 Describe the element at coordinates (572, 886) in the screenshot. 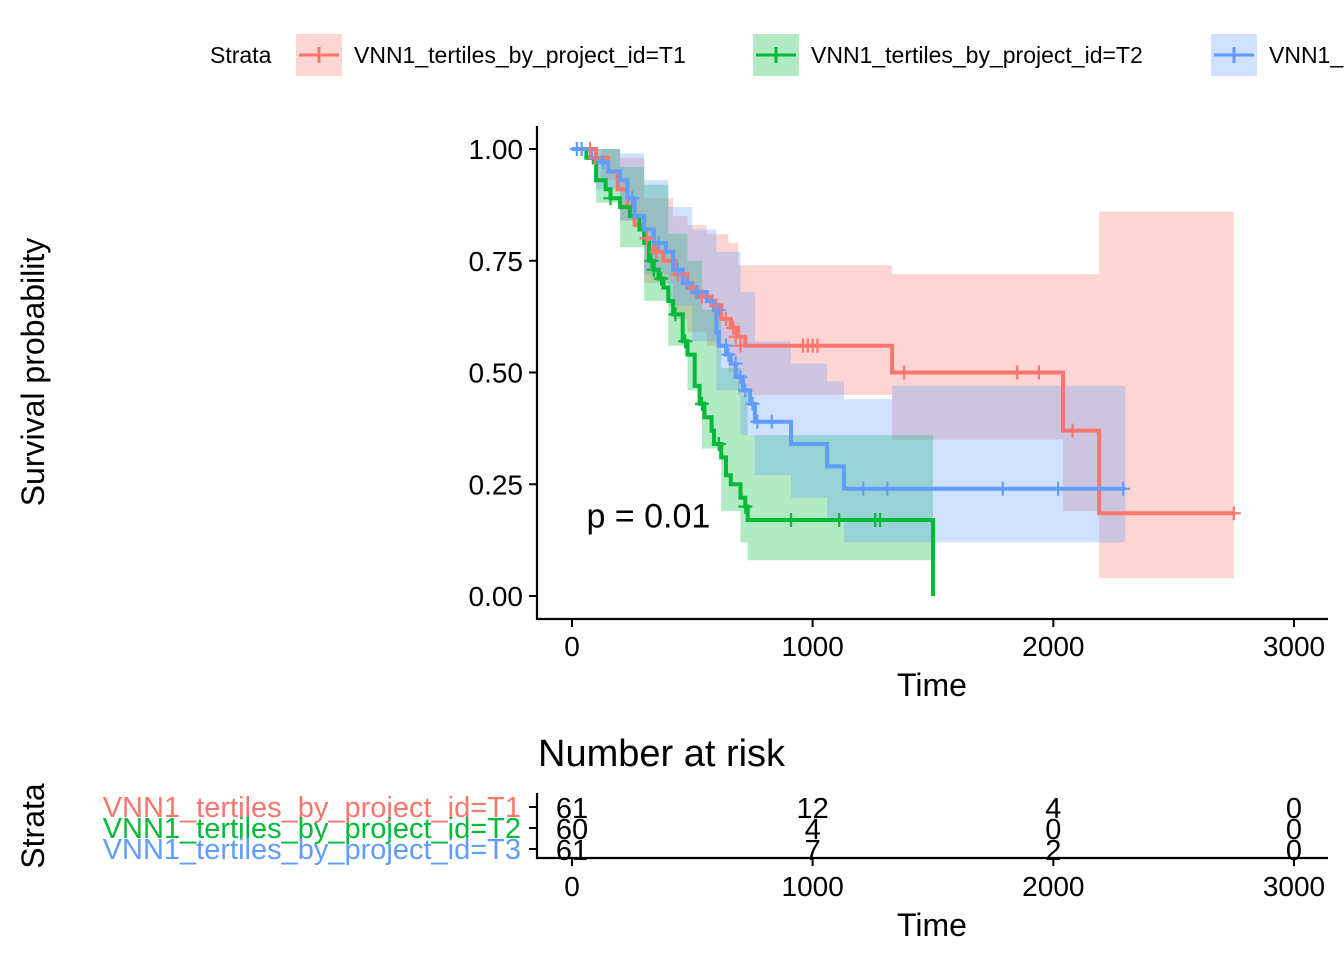

I see `risk-x-tick-label: 0` at that location.